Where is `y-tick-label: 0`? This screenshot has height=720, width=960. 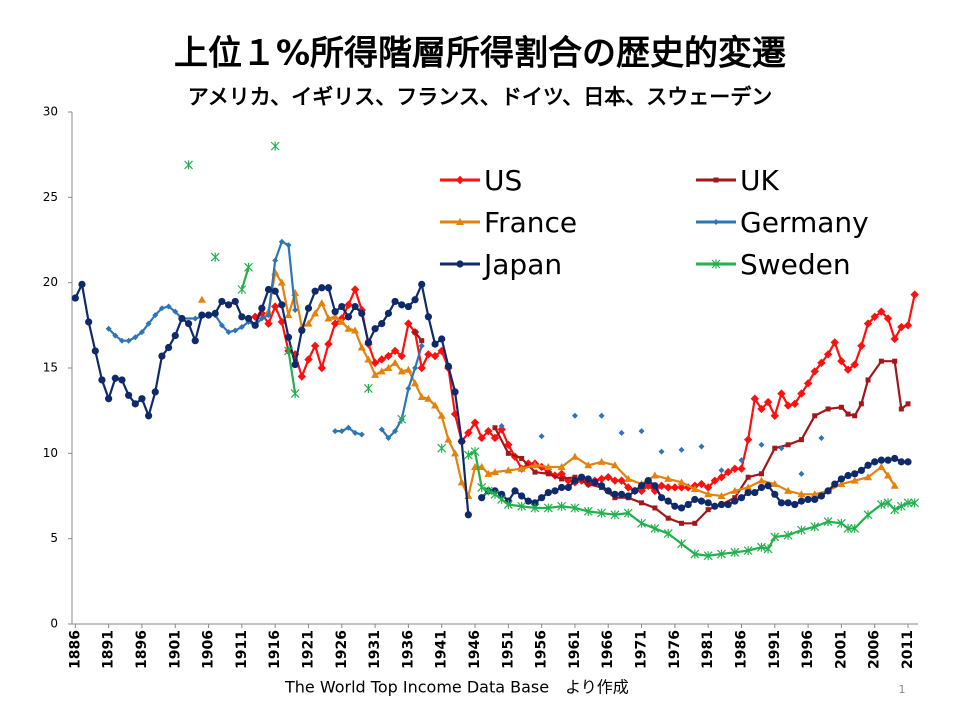
y-tick-label: 0 is located at coordinates (54, 624).